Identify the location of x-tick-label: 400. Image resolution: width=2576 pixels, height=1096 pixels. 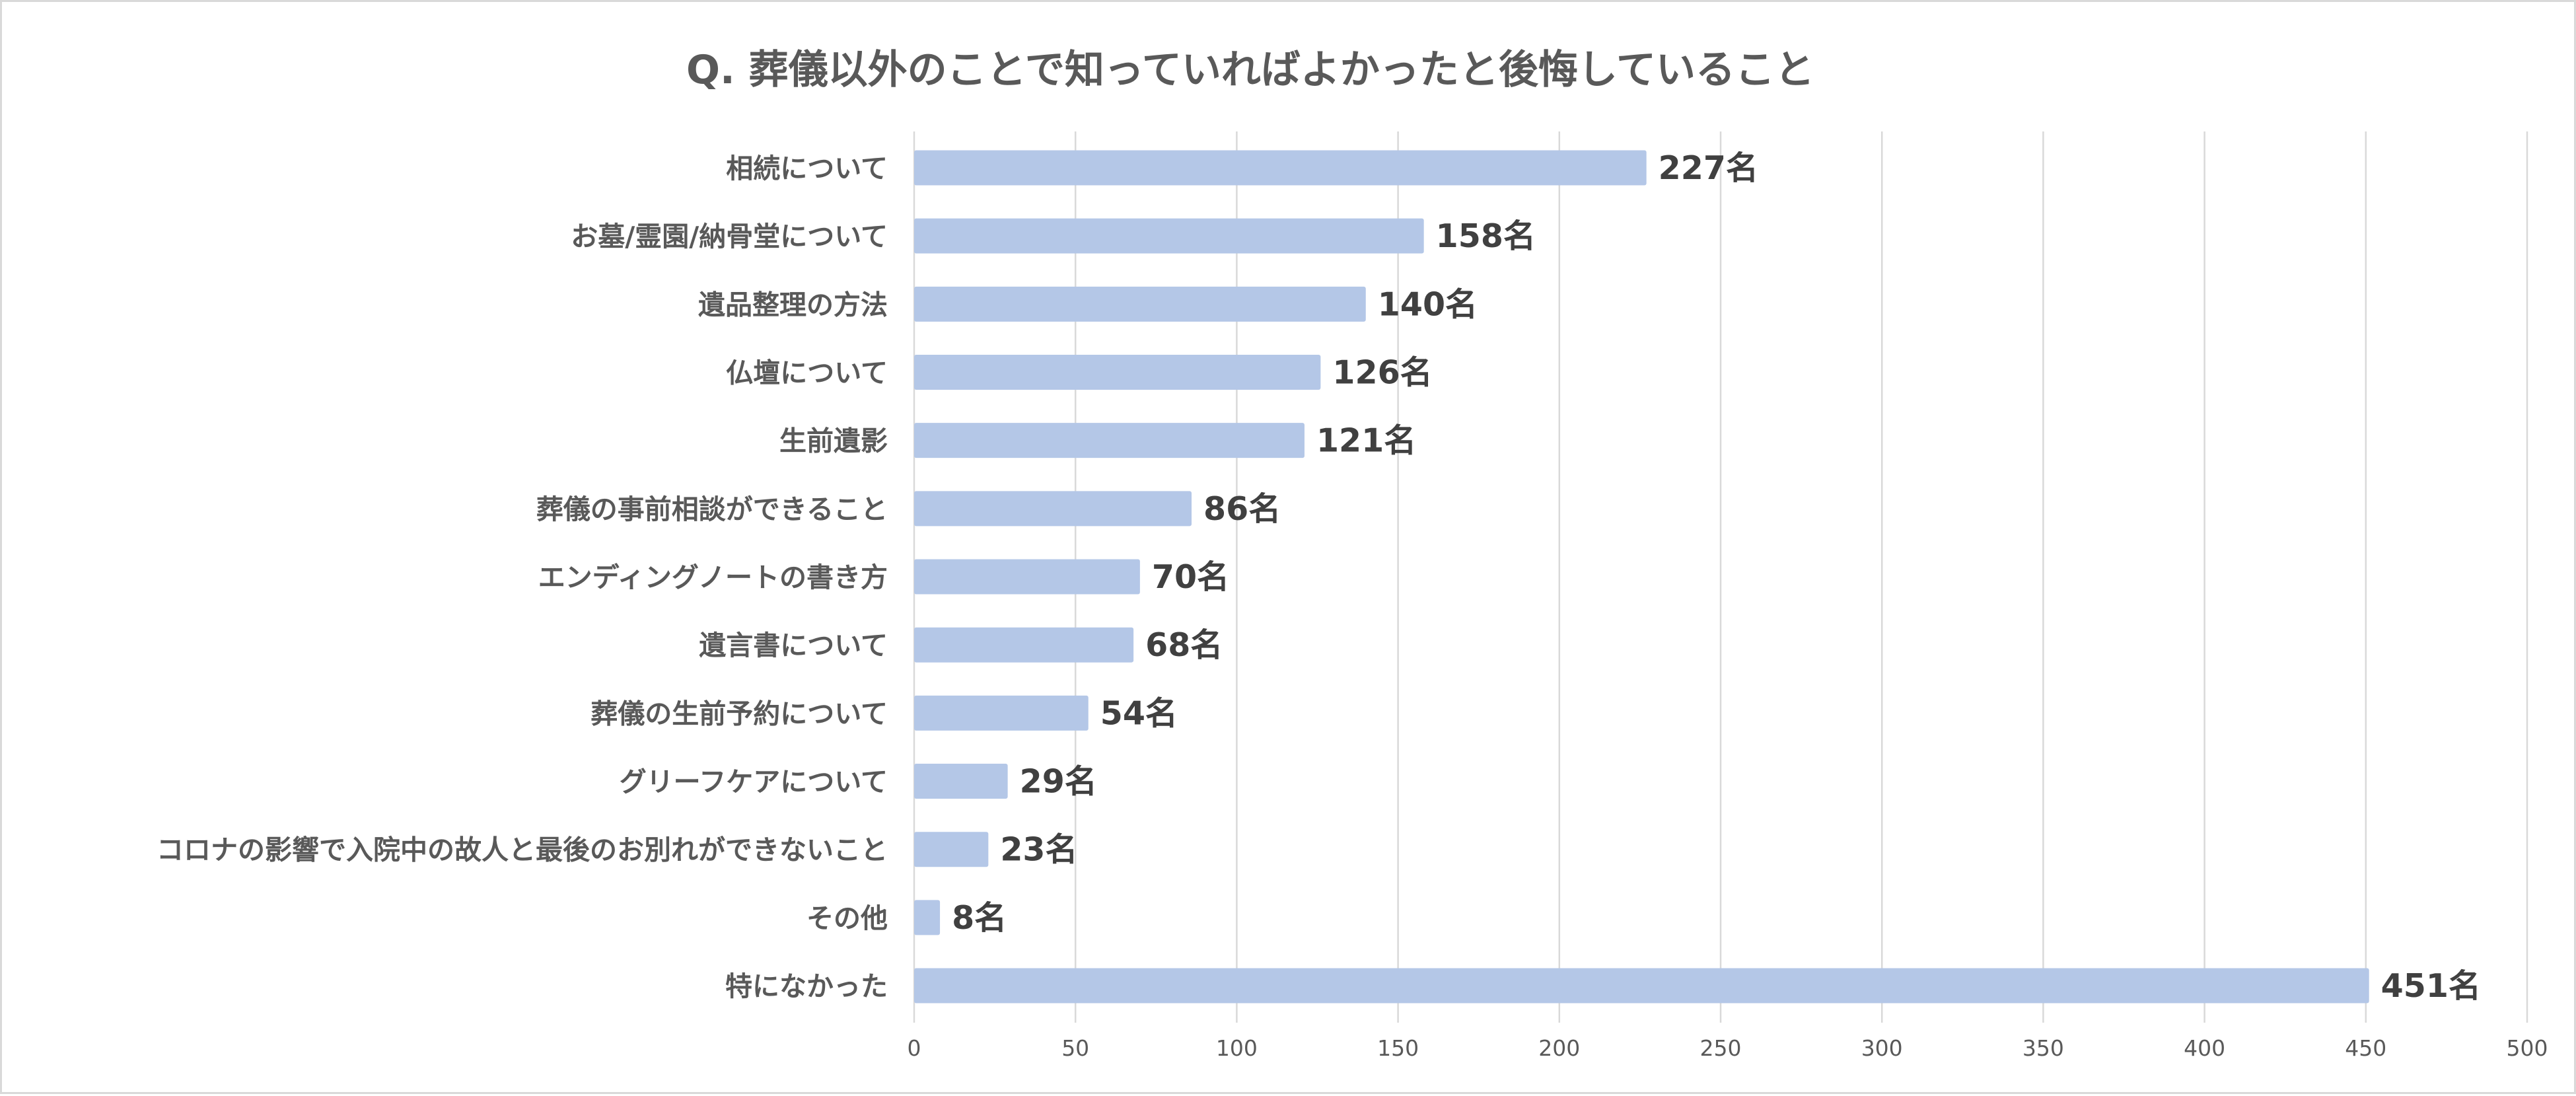
(2204, 1048).